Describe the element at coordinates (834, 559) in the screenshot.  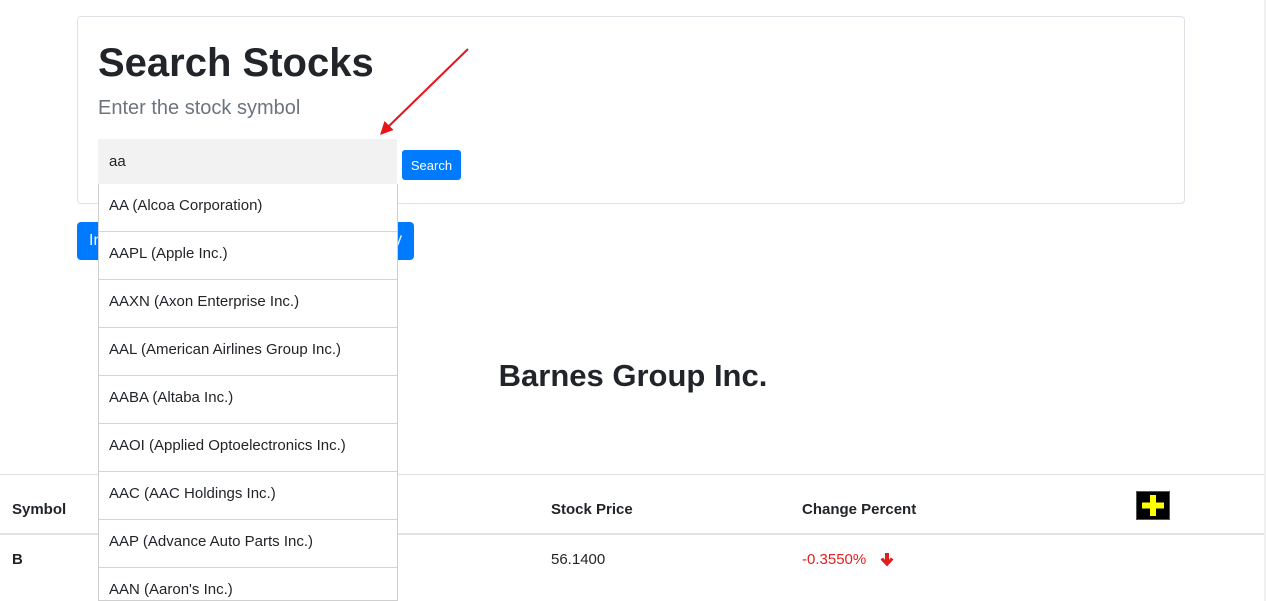
I see `row-change-percent: -0.3550%` at that location.